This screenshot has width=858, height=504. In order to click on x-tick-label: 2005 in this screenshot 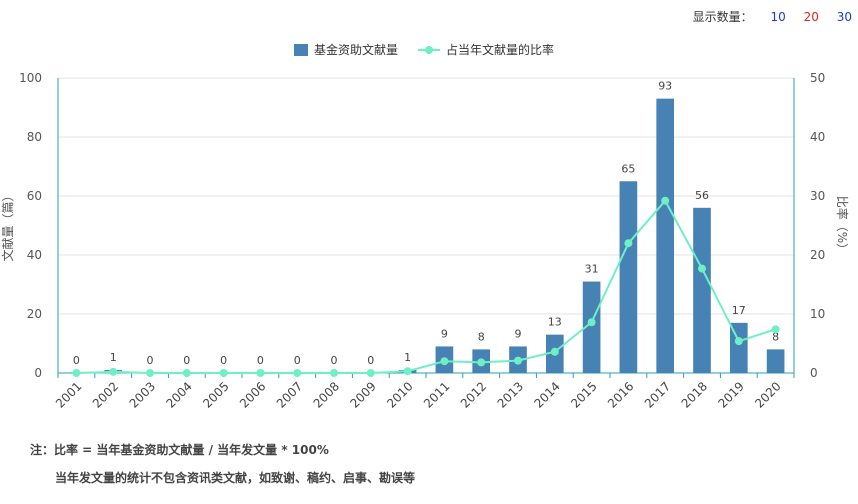, I will do `click(215, 394)`.